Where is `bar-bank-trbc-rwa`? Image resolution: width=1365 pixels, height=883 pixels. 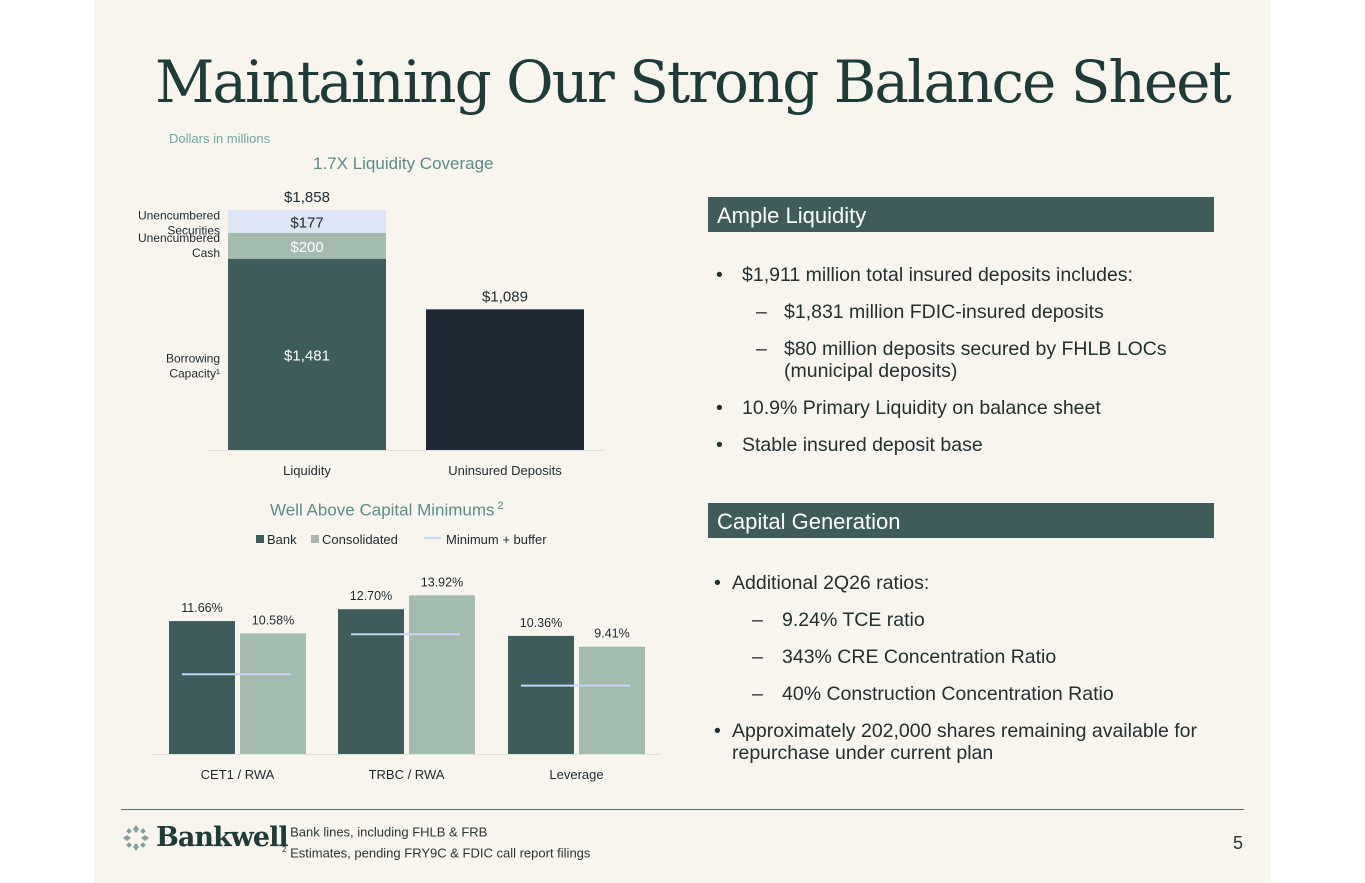
bar-bank-trbc-rwa is located at coordinates (371, 681).